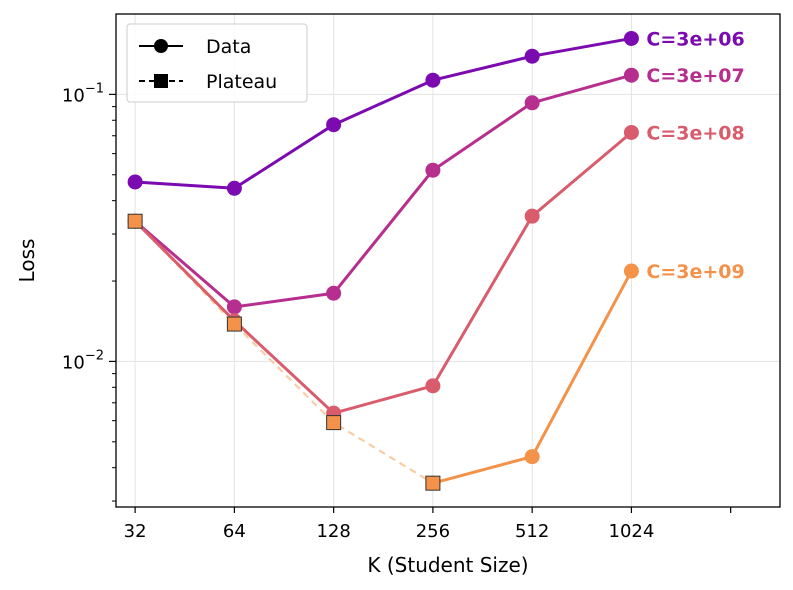 The image size is (793, 590). I want to click on series-label-c-3e-06: C=3e+06, so click(695, 39).